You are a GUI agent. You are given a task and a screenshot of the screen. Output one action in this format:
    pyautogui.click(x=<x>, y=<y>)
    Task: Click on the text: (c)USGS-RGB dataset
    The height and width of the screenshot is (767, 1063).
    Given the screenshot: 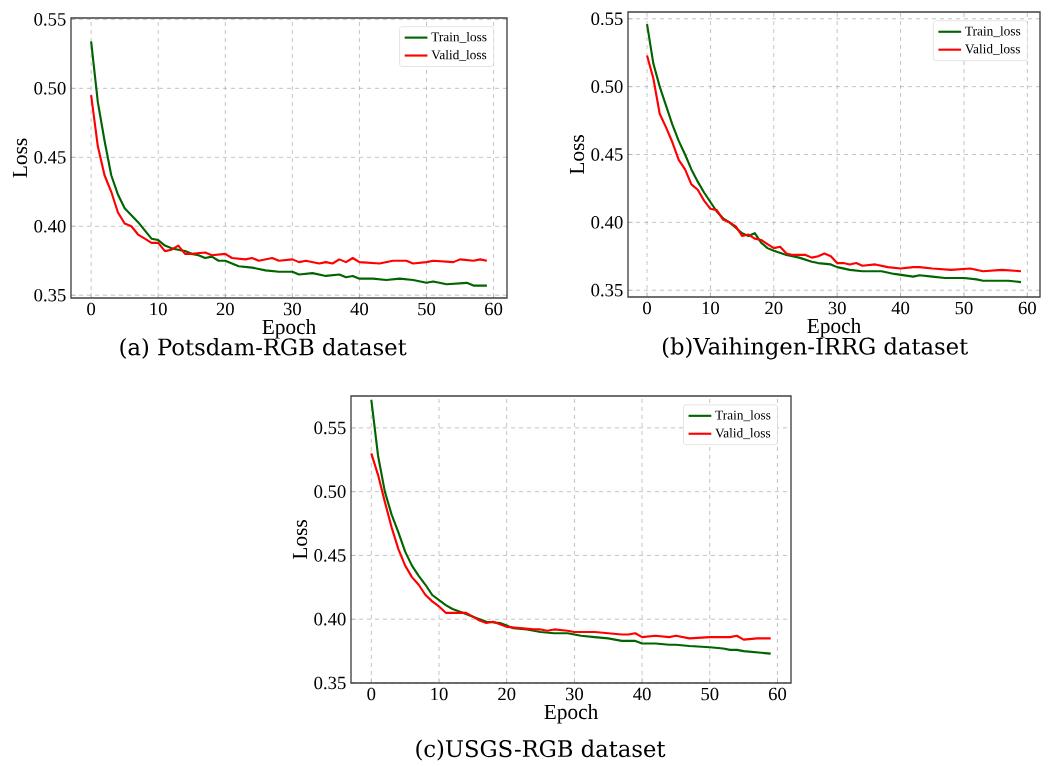 What is the action you would take?
    pyautogui.click(x=541, y=750)
    